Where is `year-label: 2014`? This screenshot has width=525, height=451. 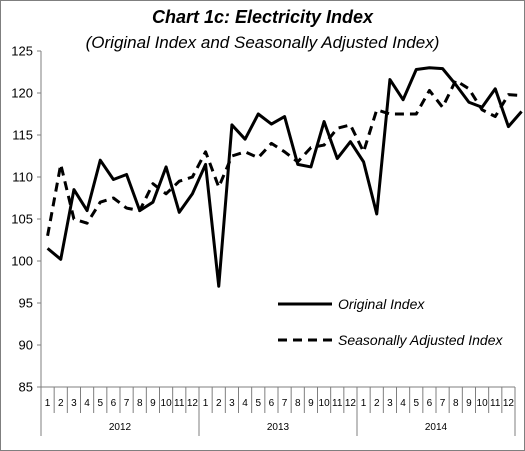 year-label: 2014 is located at coordinates (436, 427).